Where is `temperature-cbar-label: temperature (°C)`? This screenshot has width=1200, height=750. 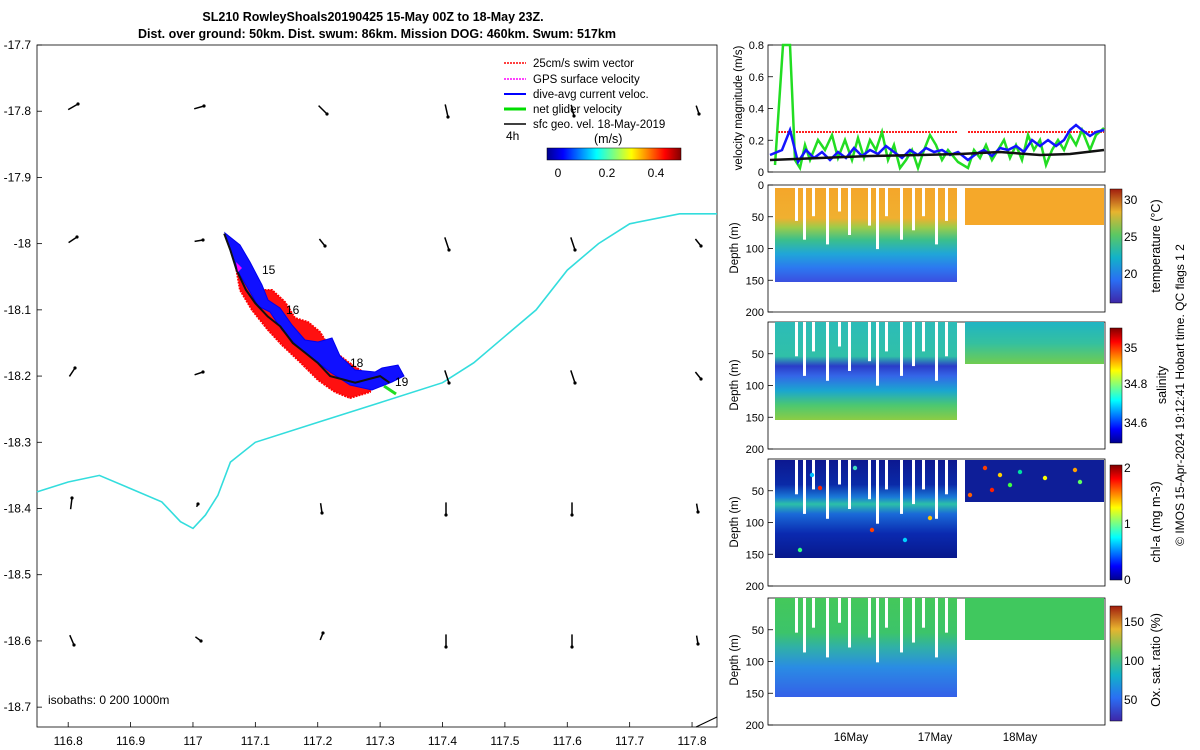
temperature-cbar-label: temperature (°C) is located at coordinates (1156, 245).